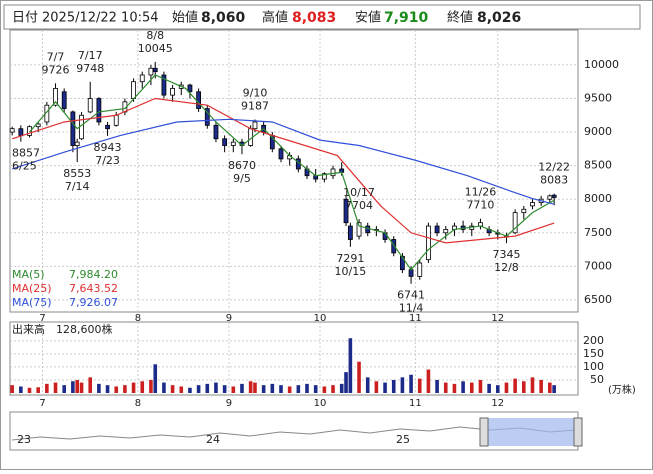 The image size is (653, 474). I want to click on date-label: 日付, so click(25, 18).